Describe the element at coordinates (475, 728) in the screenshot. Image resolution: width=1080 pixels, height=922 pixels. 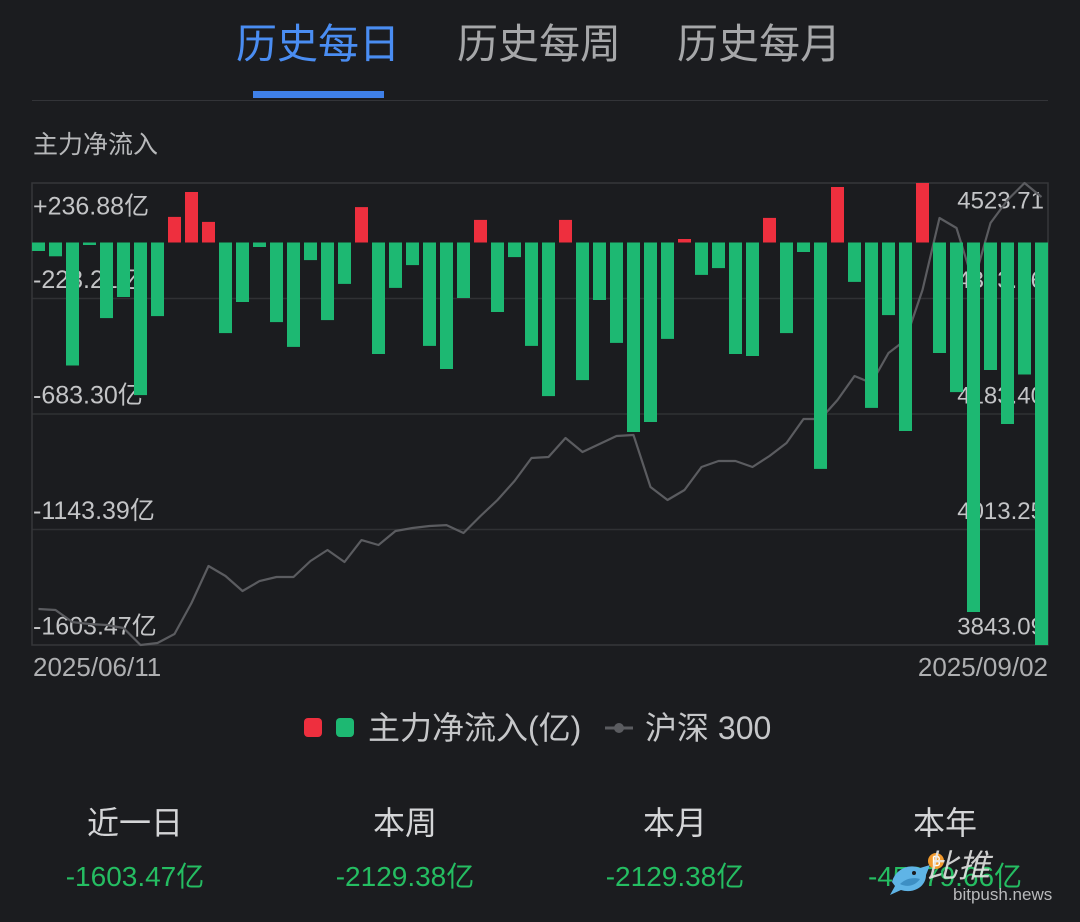
I see `legend-net-inflow-label: 主力净流入(亿)` at that location.